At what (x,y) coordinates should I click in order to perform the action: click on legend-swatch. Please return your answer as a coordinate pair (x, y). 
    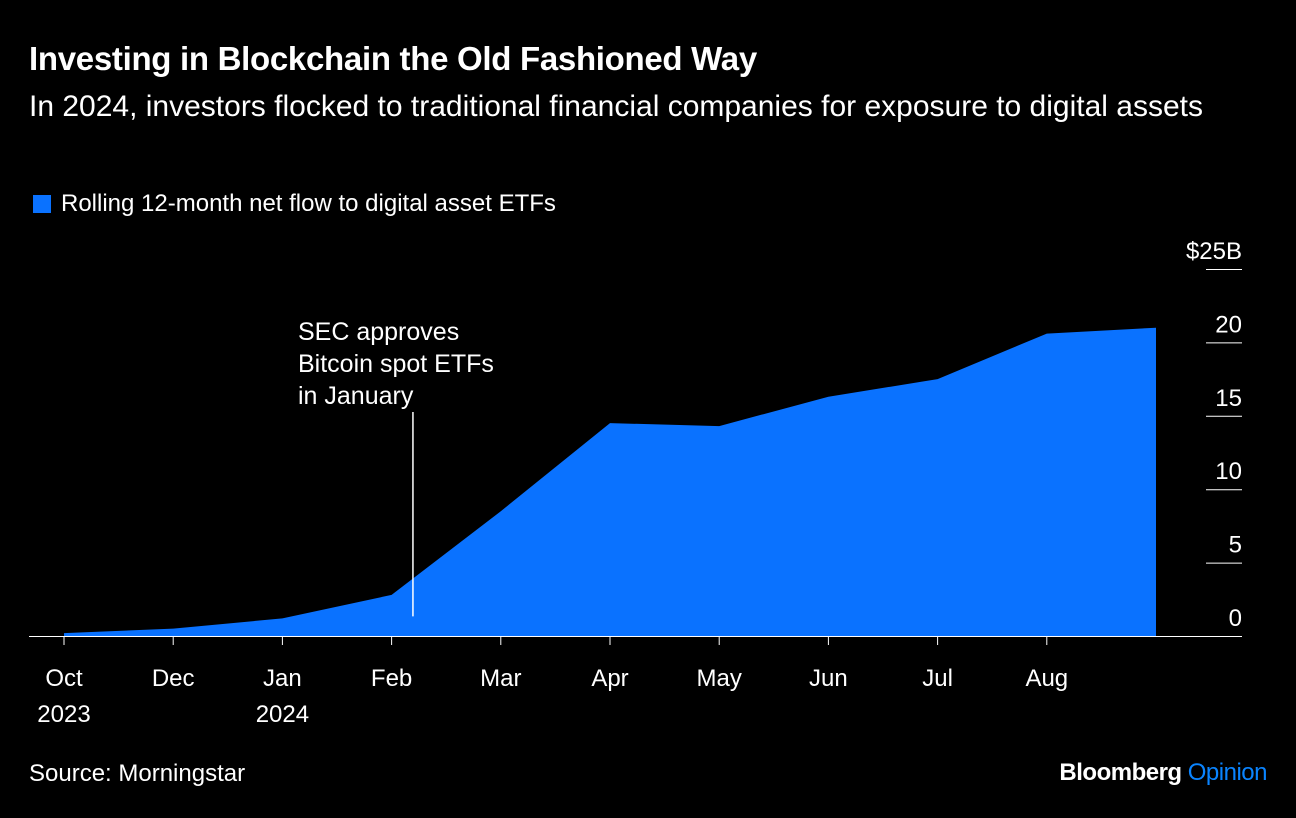
    Looking at the image, I should click on (42, 204).